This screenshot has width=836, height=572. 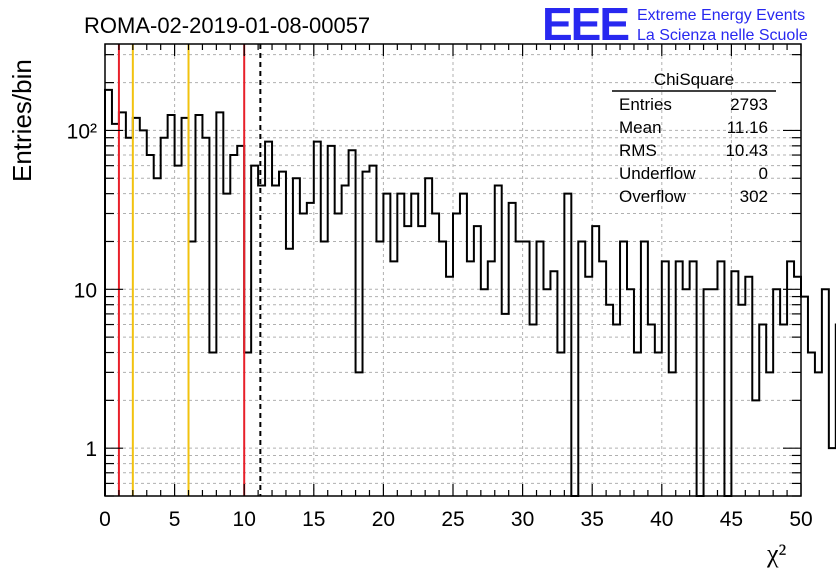 What do you see at coordinates (776, 553) in the screenshot?
I see `x-axis-label: χ²` at bounding box center [776, 553].